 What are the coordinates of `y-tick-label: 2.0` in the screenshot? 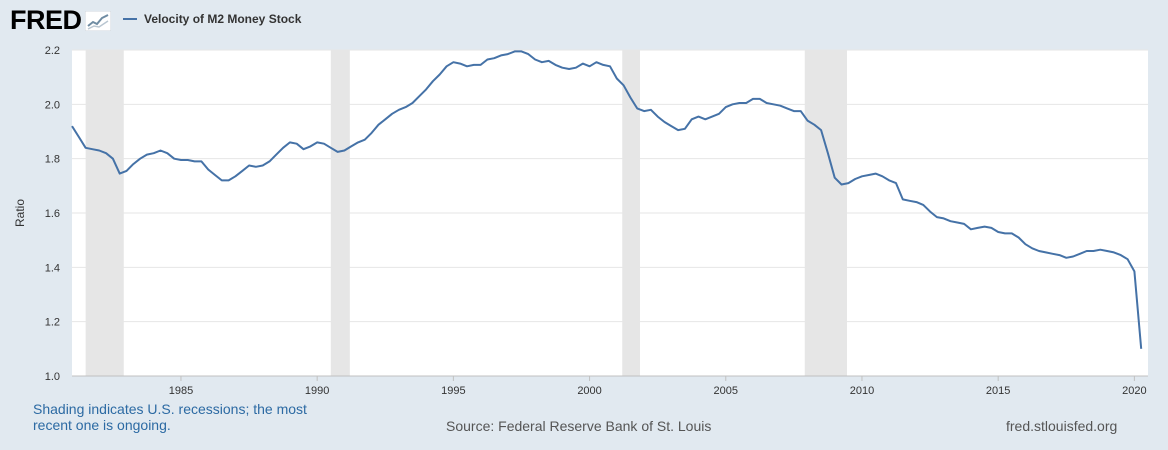 It's located at (52, 105).